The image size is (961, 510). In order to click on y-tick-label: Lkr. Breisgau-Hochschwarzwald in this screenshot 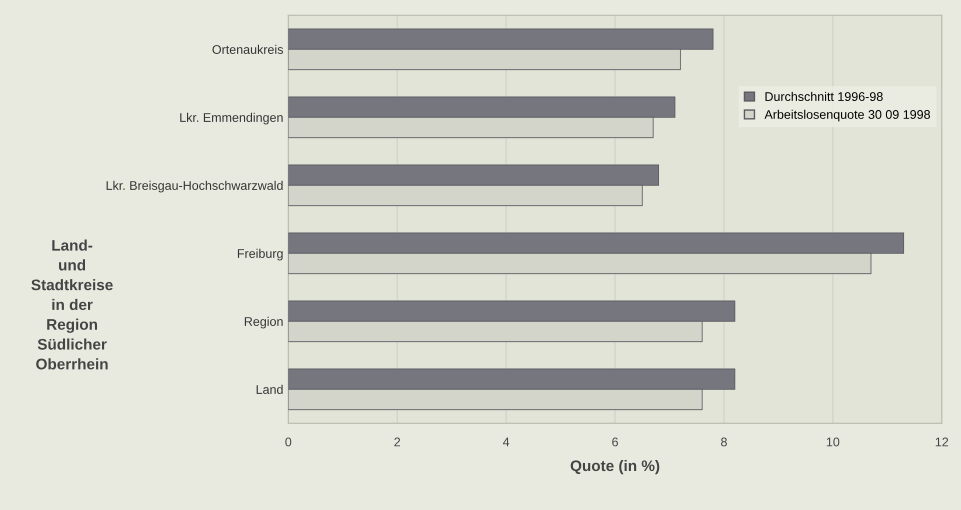, I will do `click(194, 186)`.